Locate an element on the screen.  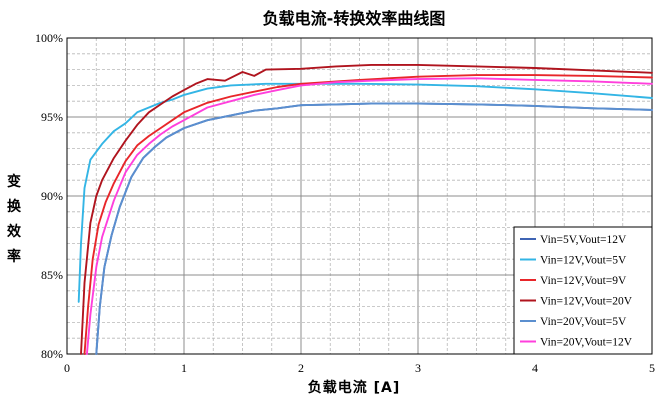
chart-title: 负载电流-转换效率曲线图 is located at coordinates (354, 18).